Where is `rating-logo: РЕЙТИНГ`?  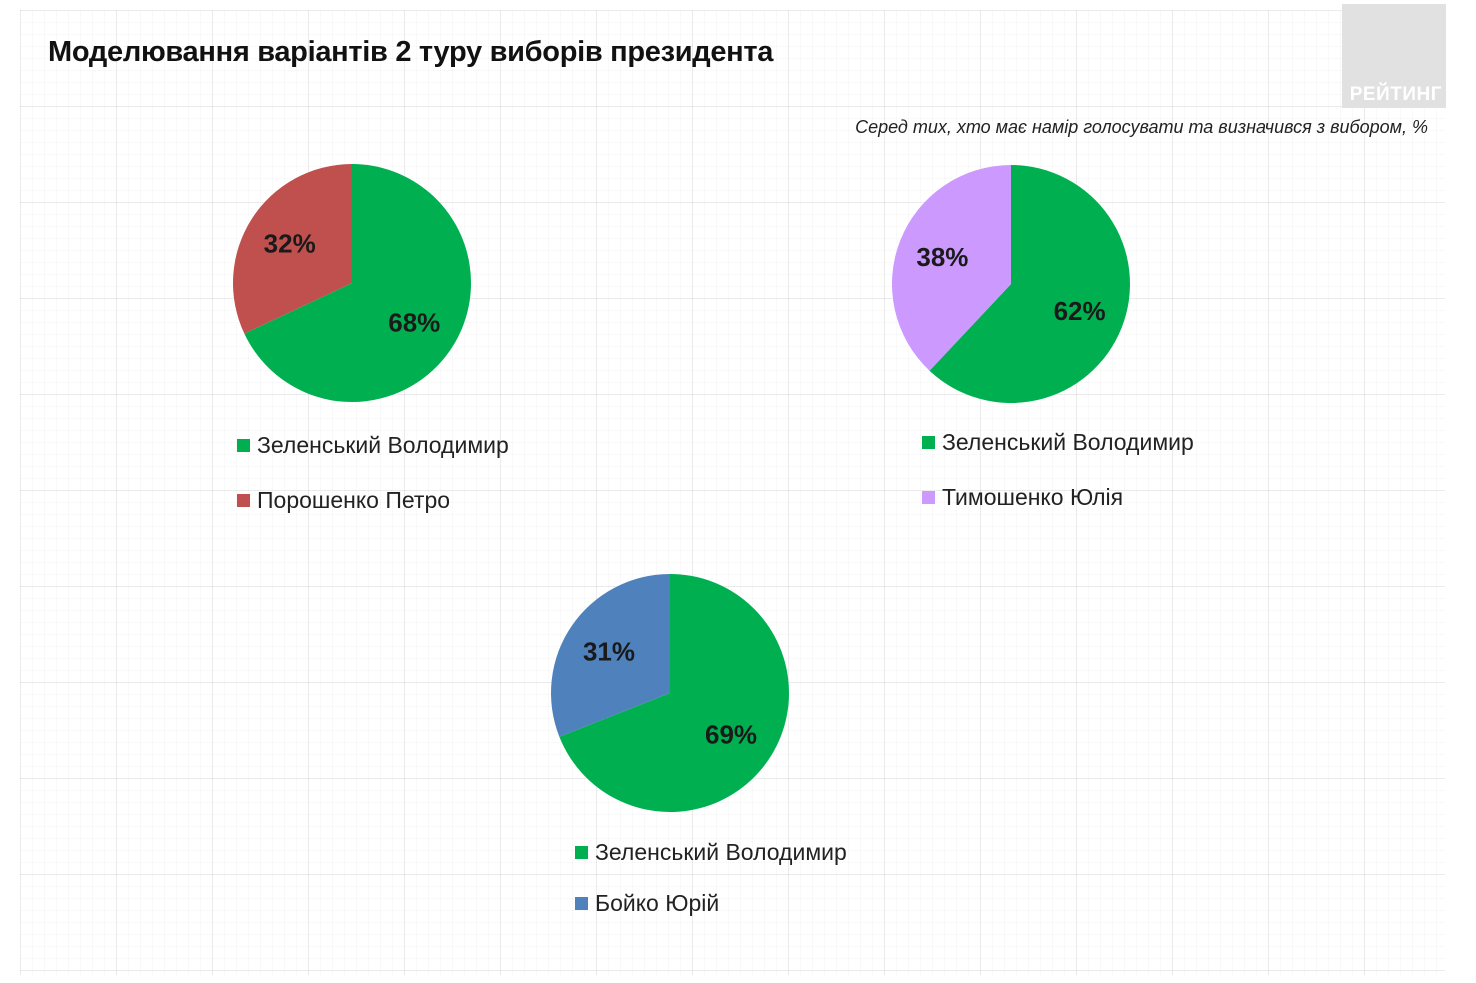
rating-logo: РЕЙТИНГ is located at coordinates (1394, 56).